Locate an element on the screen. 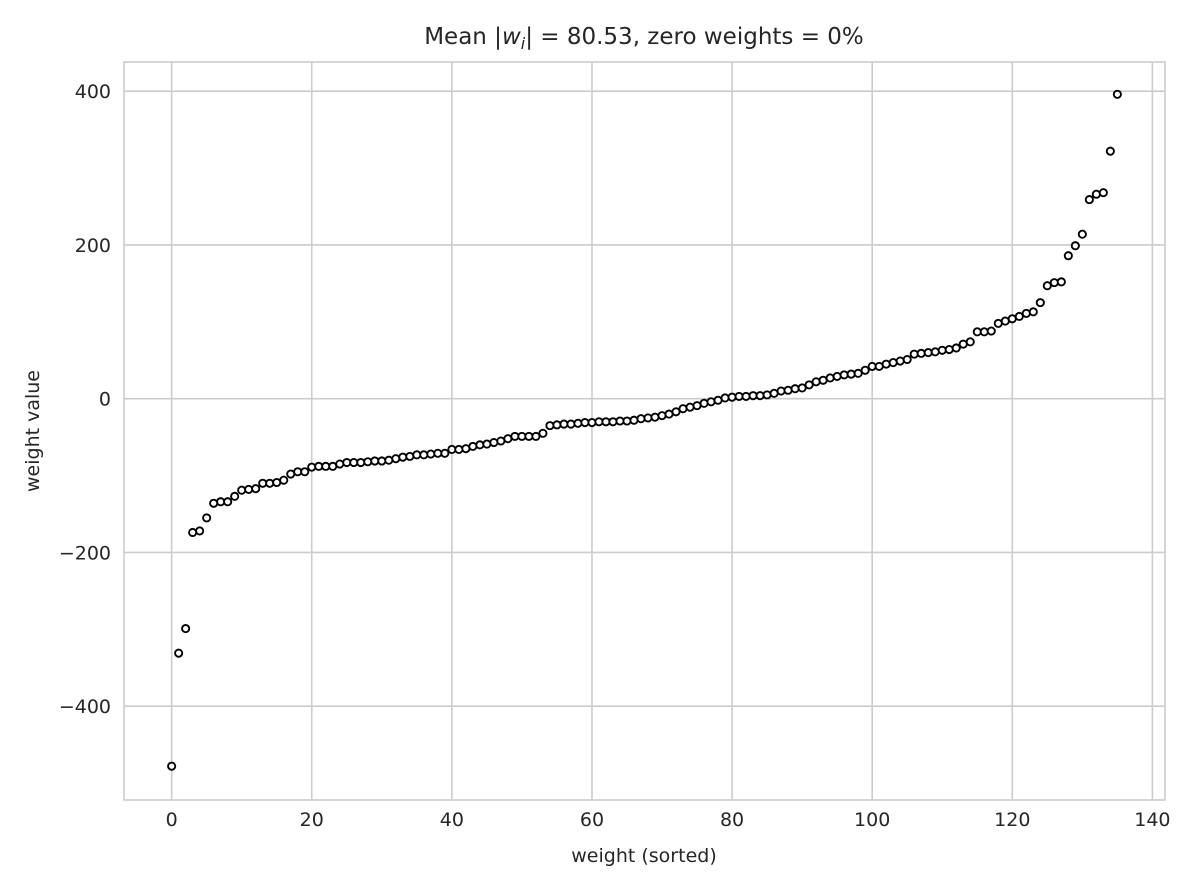 This screenshot has width=1193, height=887. x-tick-label: 120 is located at coordinates (1012, 820).